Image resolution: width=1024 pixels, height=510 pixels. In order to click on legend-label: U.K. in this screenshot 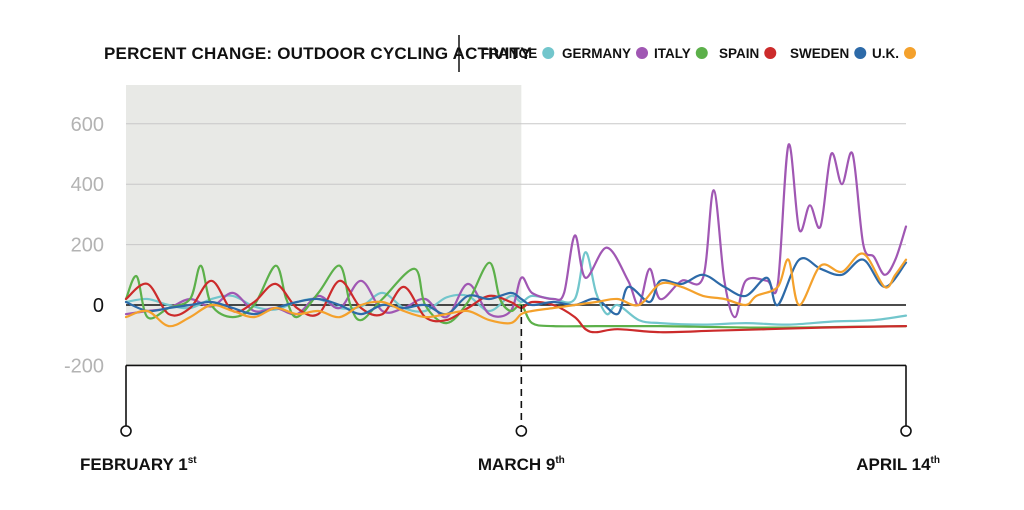, I will do `click(885, 53)`.